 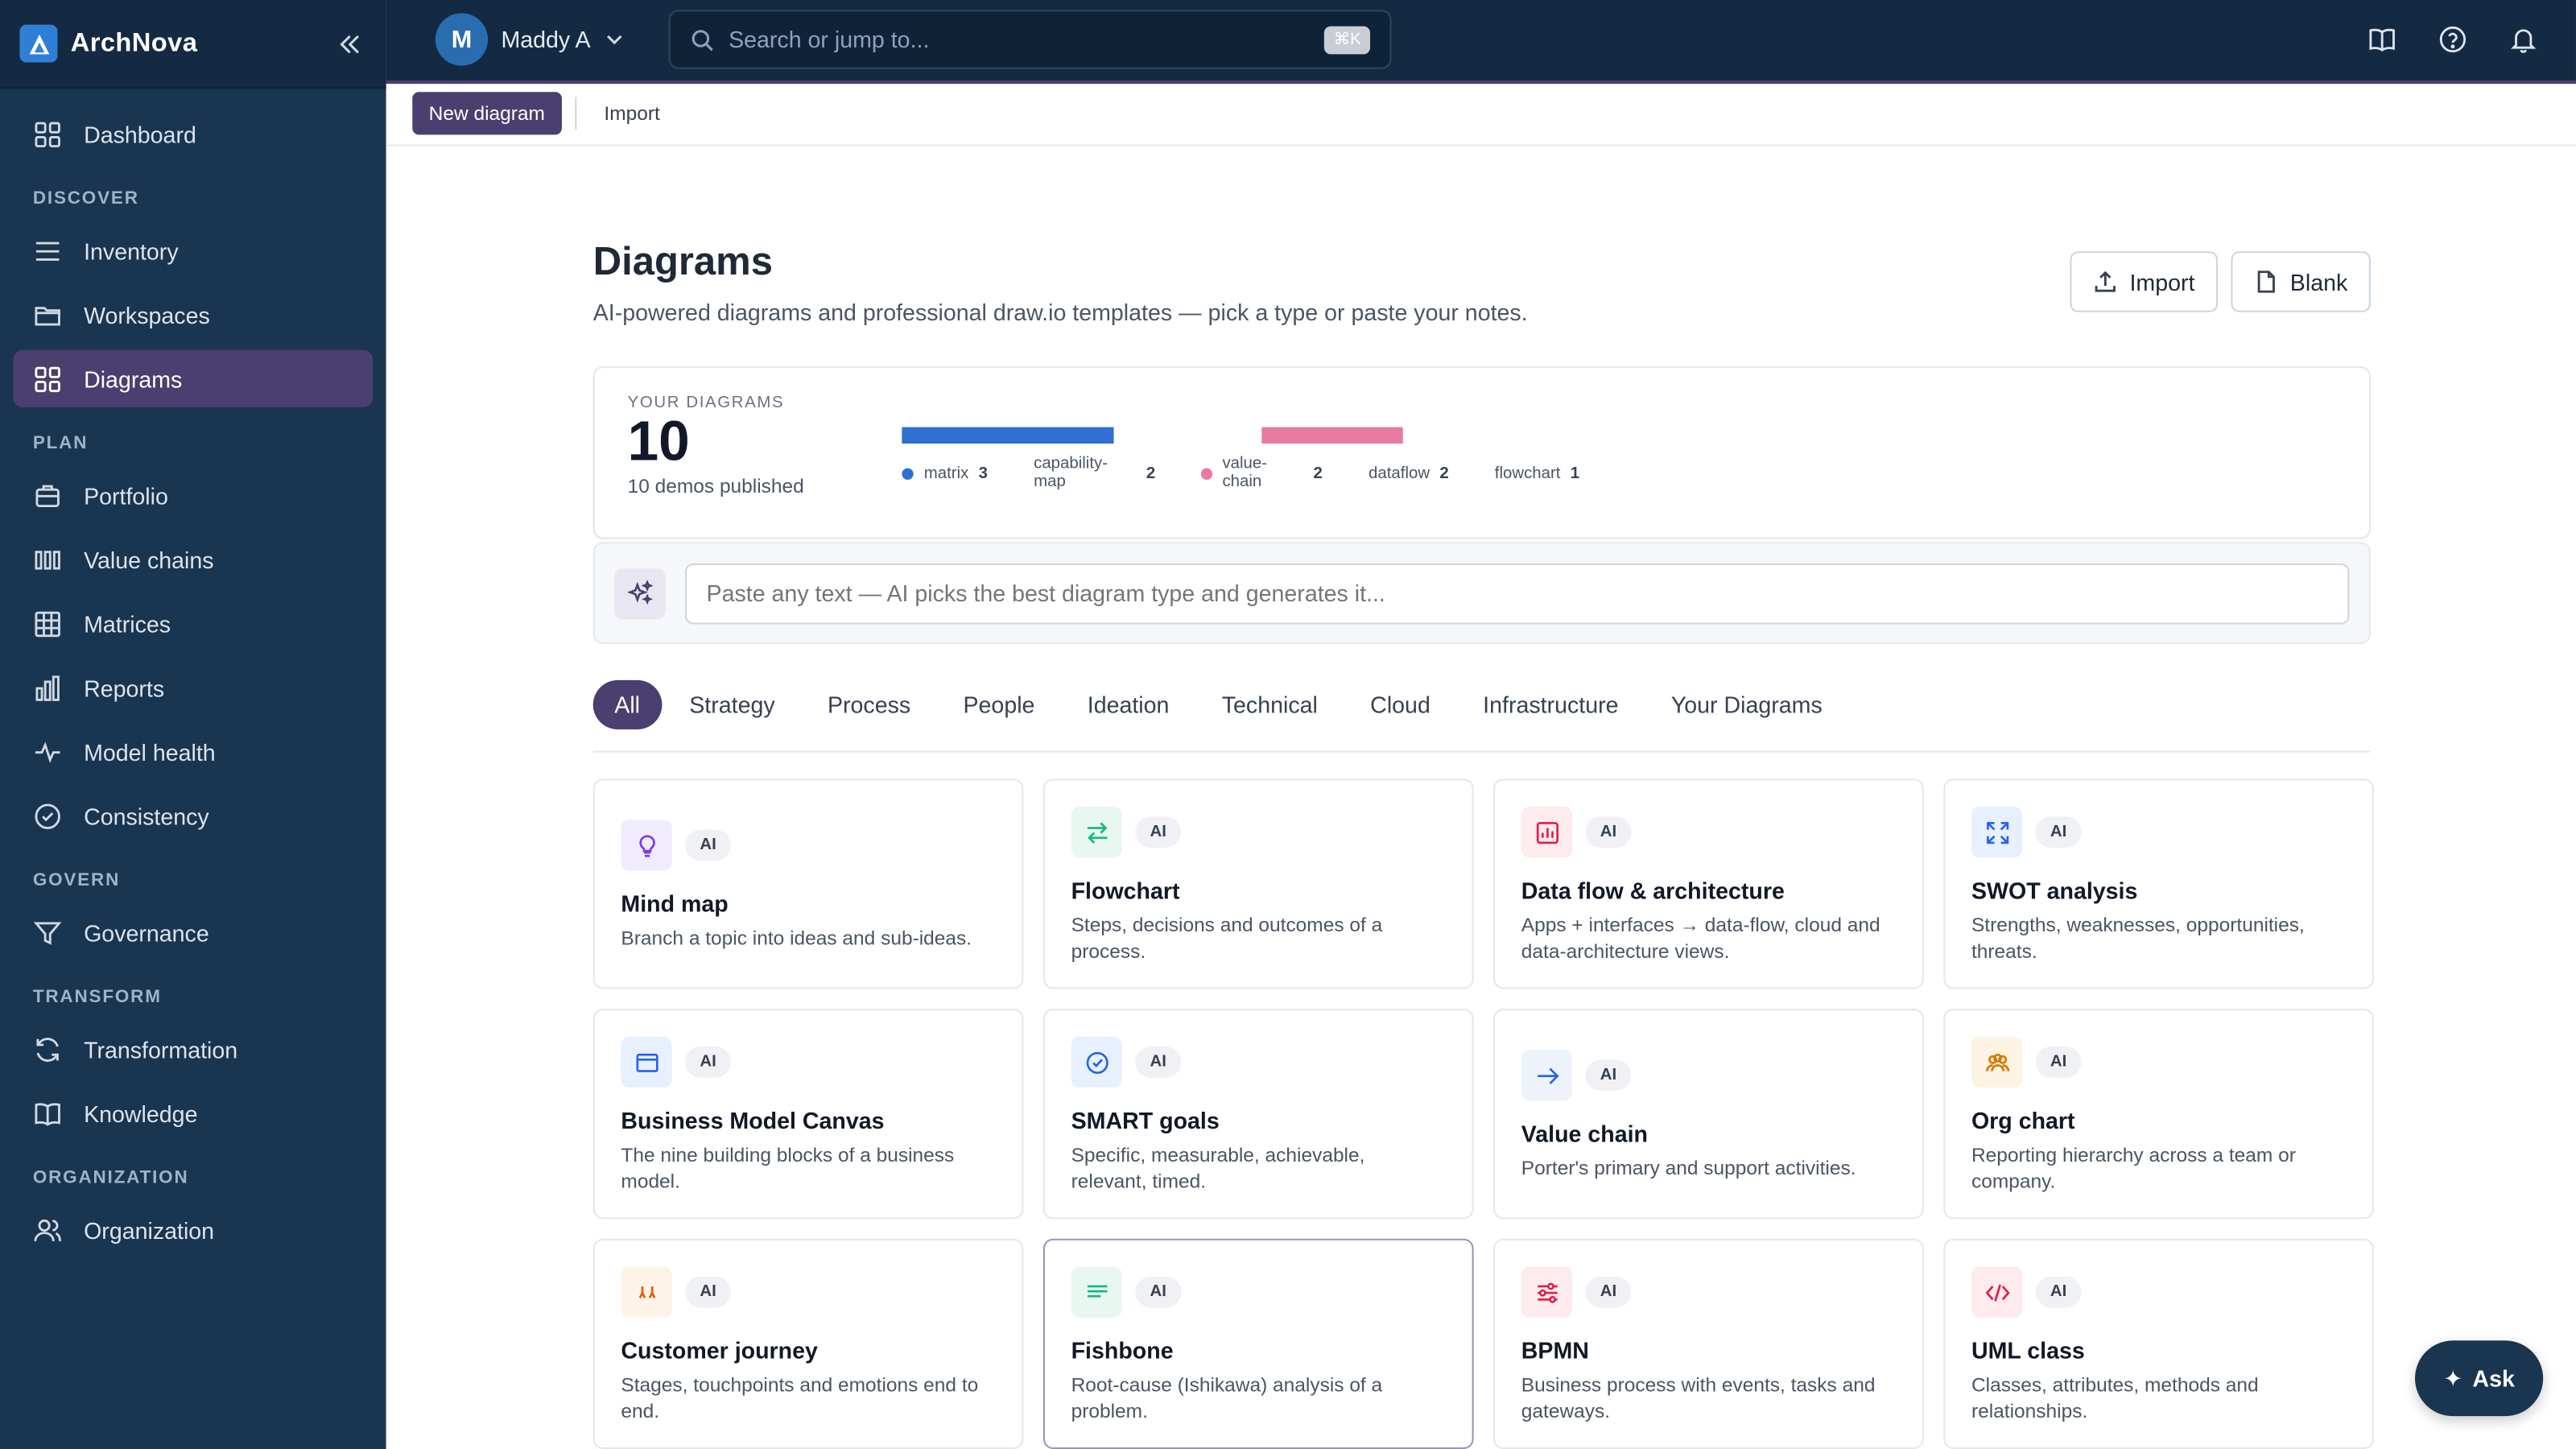 I want to click on sidebar-item-label: Value chains, so click(x=149, y=559).